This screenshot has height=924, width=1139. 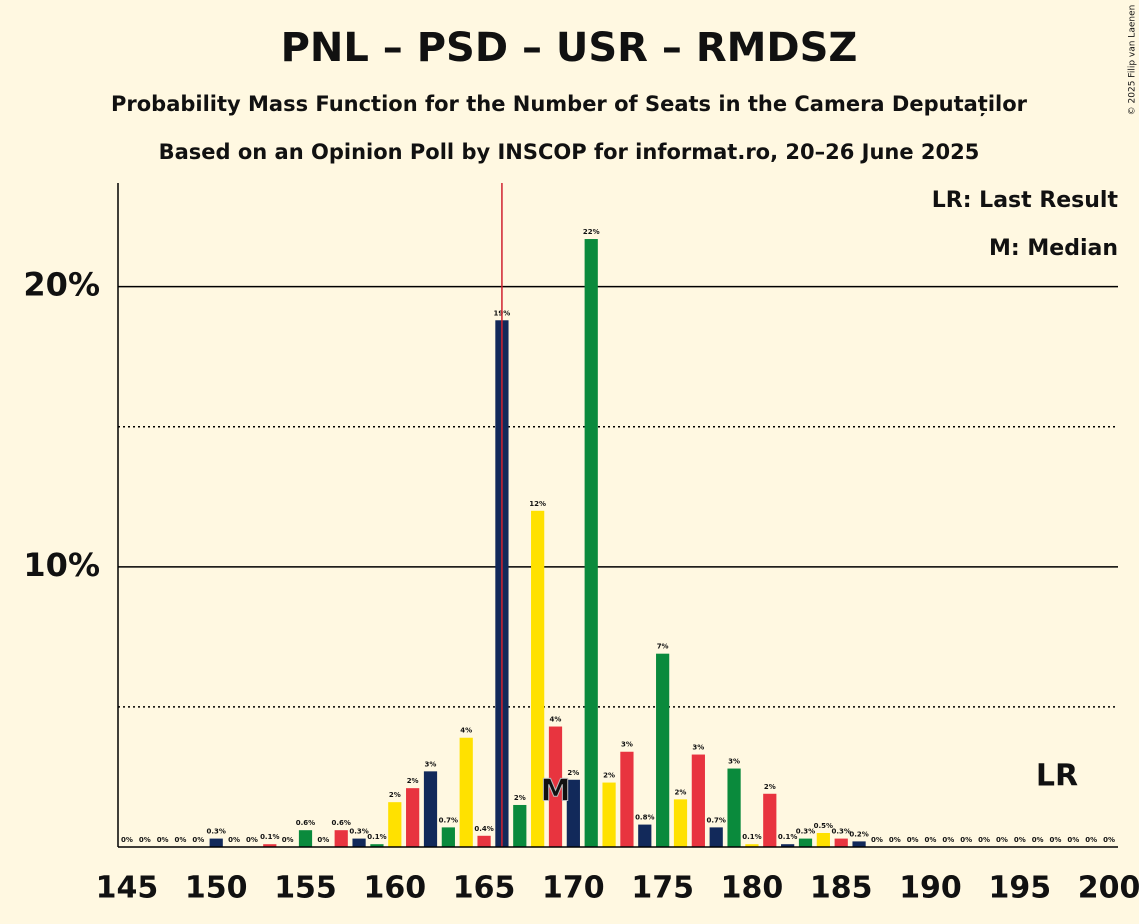 What do you see at coordinates (216, 888) in the screenshot?
I see `x-tick-label: 150` at bounding box center [216, 888].